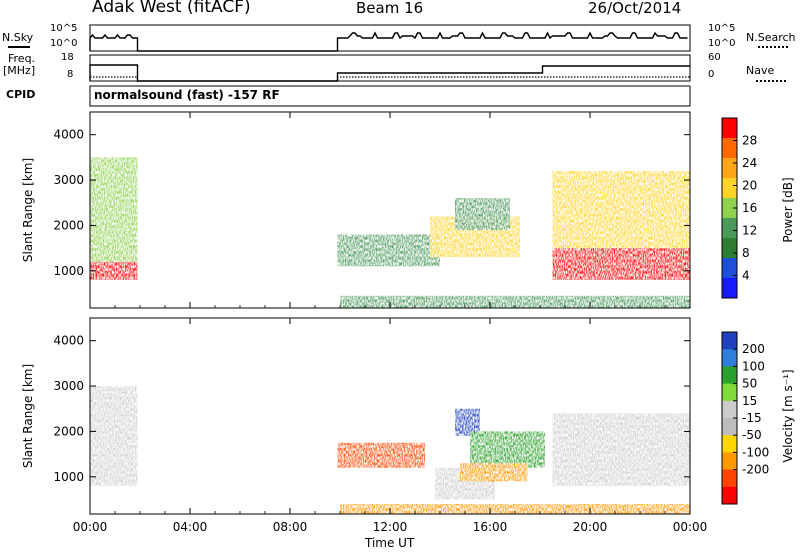 This screenshot has width=800, height=554. I want to click on velocity-colorbar-tick-label: -50, so click(752, 435).